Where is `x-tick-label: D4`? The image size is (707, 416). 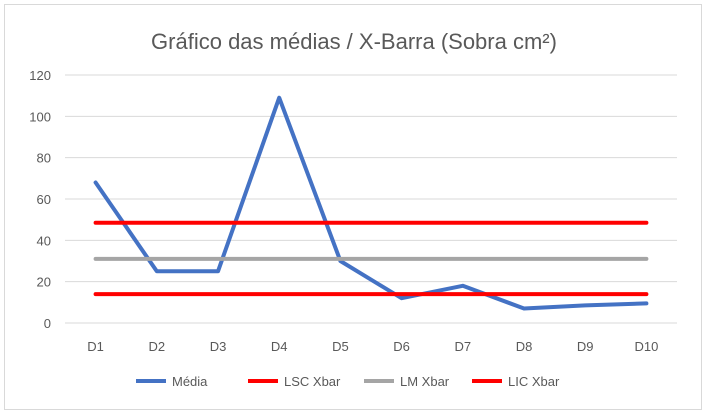
x-tick-label: D4 is located at coordinates (279, 346).